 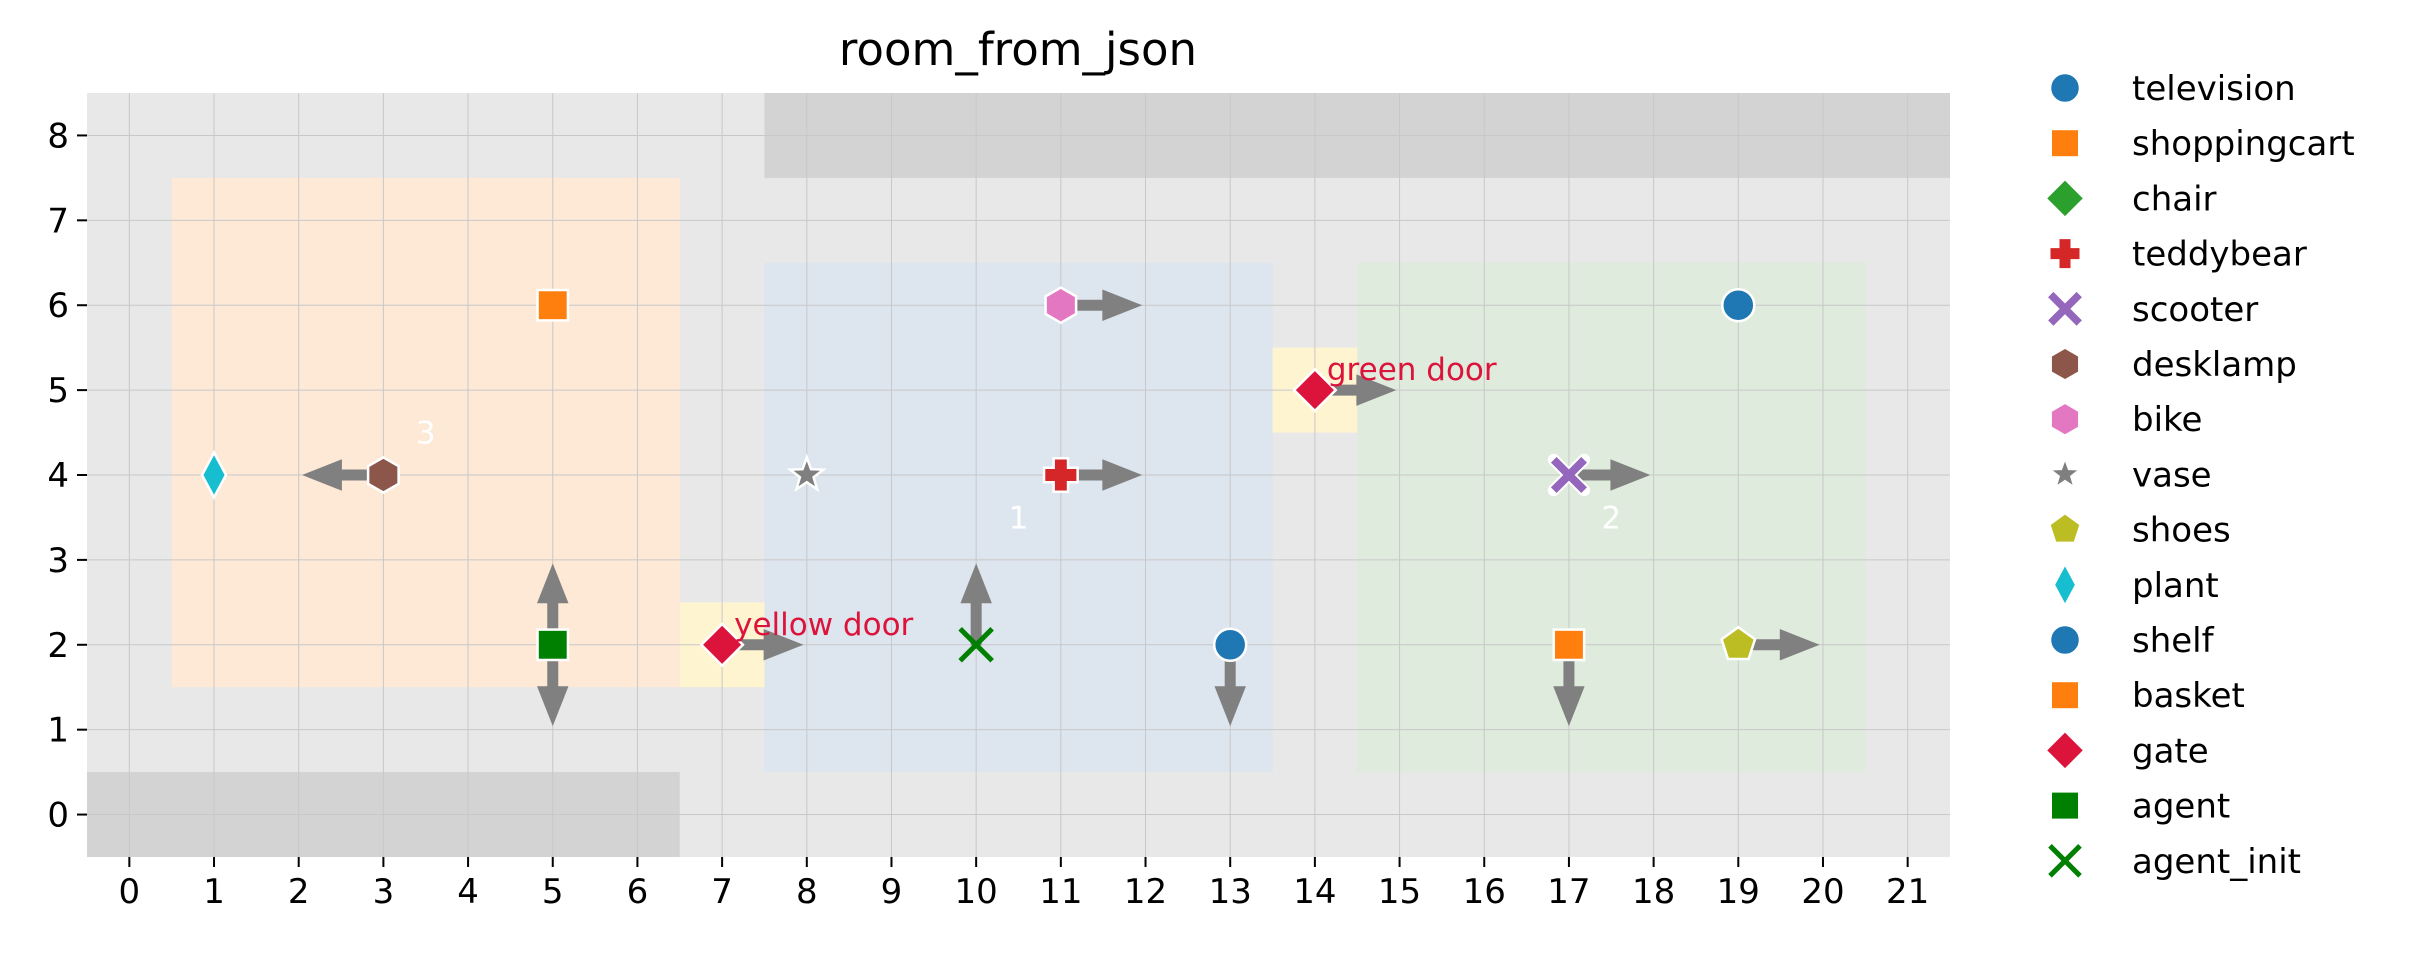 I want to click on legend-label: bike, so click(x=2167, y=420).